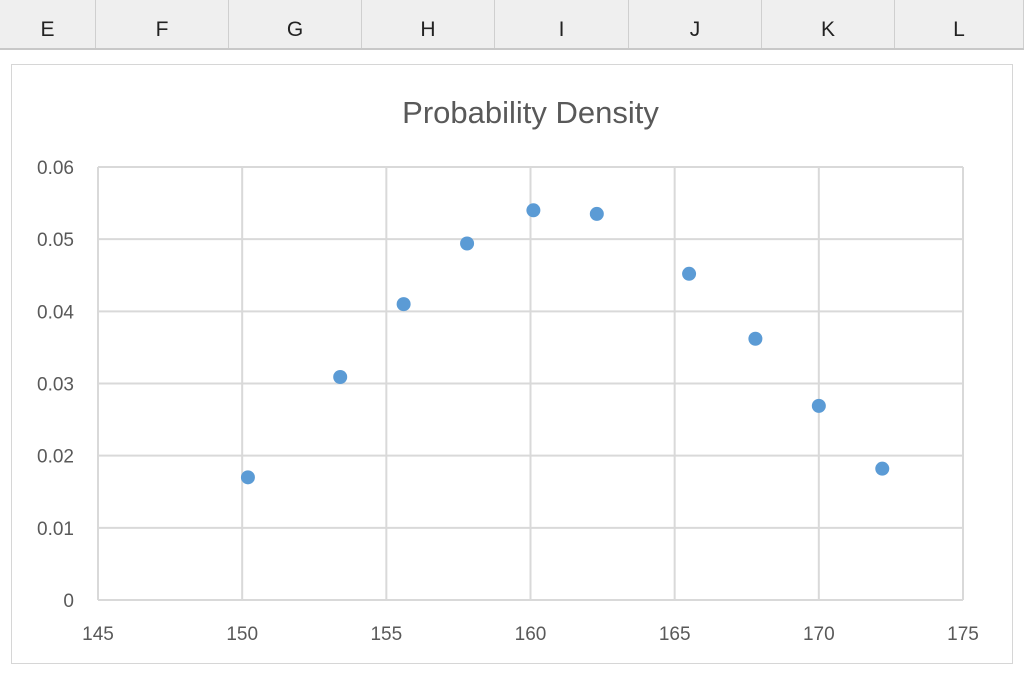 The width and height of the screenshot is (1024, 676). What do you see at coordinates (98, 634) in the screenshot?
I see `x-tick-label: 145` at bounding box center [98, 634].